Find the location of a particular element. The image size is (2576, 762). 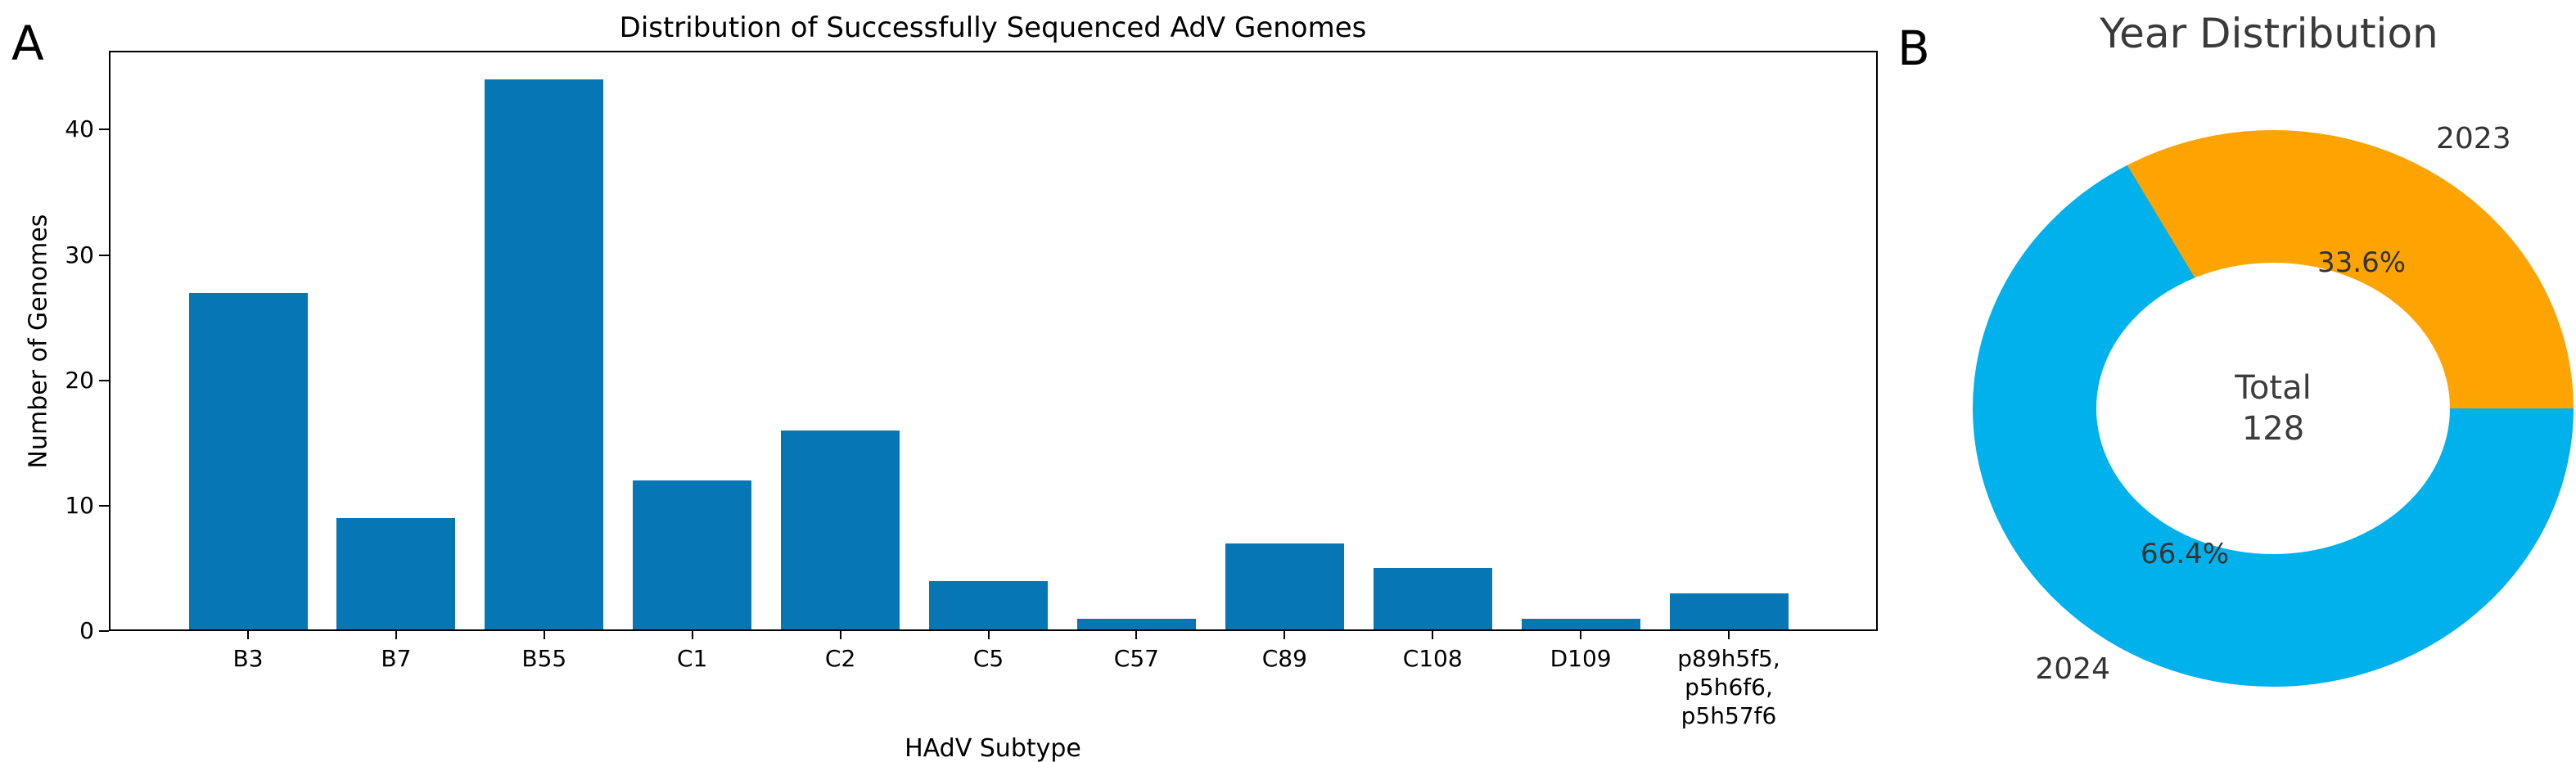

x-tick-label: D109 is located at coordinates (1581, 658).